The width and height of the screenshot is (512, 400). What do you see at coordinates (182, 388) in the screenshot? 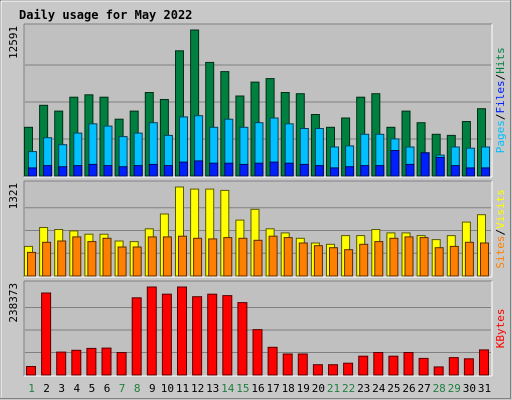
I see `x-tick-label: 11` at bounding box center [182, 388].